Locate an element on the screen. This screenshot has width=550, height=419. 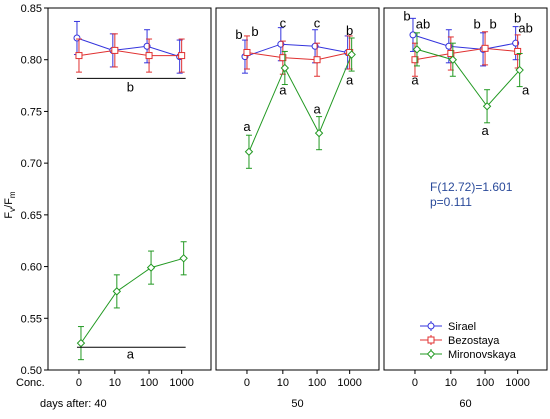
y-axis-label-part: m is located at coordinates (12, 194).